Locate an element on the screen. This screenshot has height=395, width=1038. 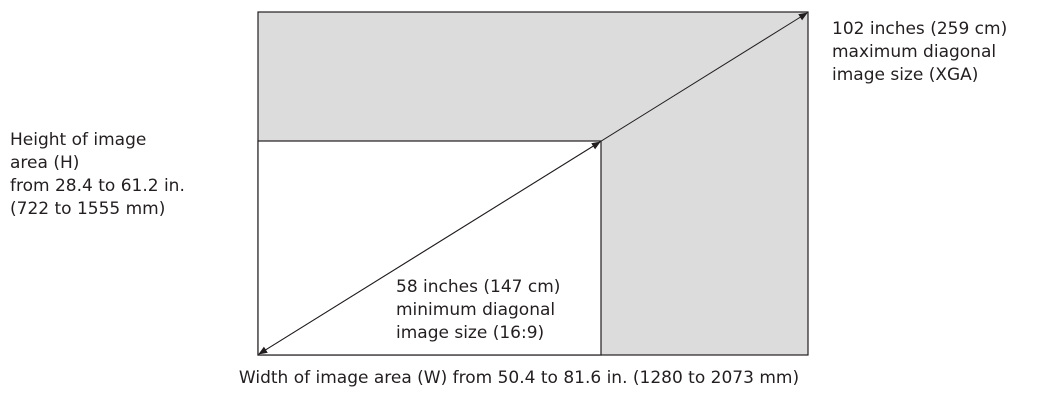
height-label-line: Height of image is located at coordinates (78, 140).